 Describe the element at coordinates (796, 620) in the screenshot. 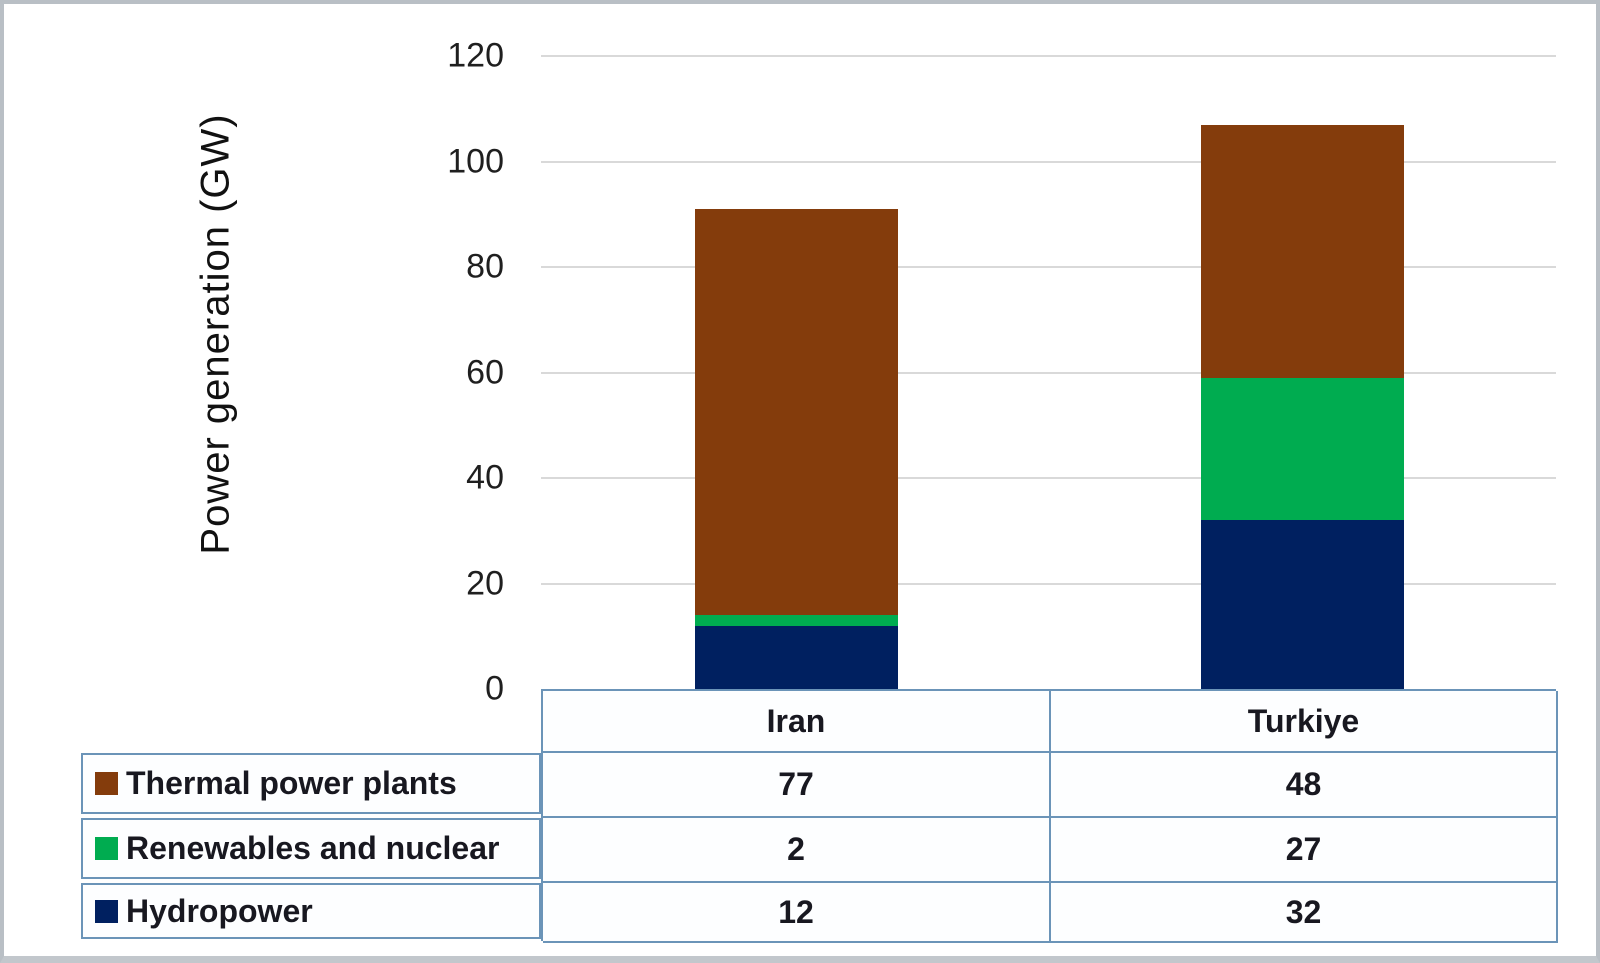

I see `bar-segment-iran-renewables-and-nuclear` at that location.